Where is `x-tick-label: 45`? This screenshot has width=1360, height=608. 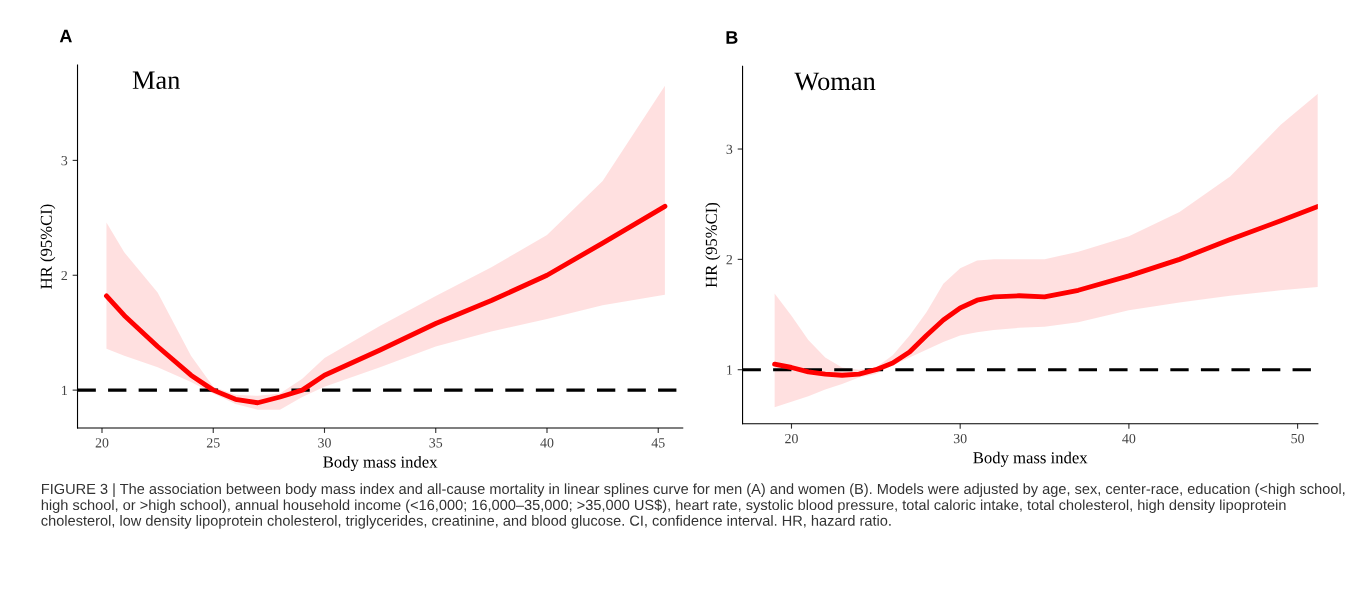 x-tick-label: 45 is located at coordinates (658, 443).